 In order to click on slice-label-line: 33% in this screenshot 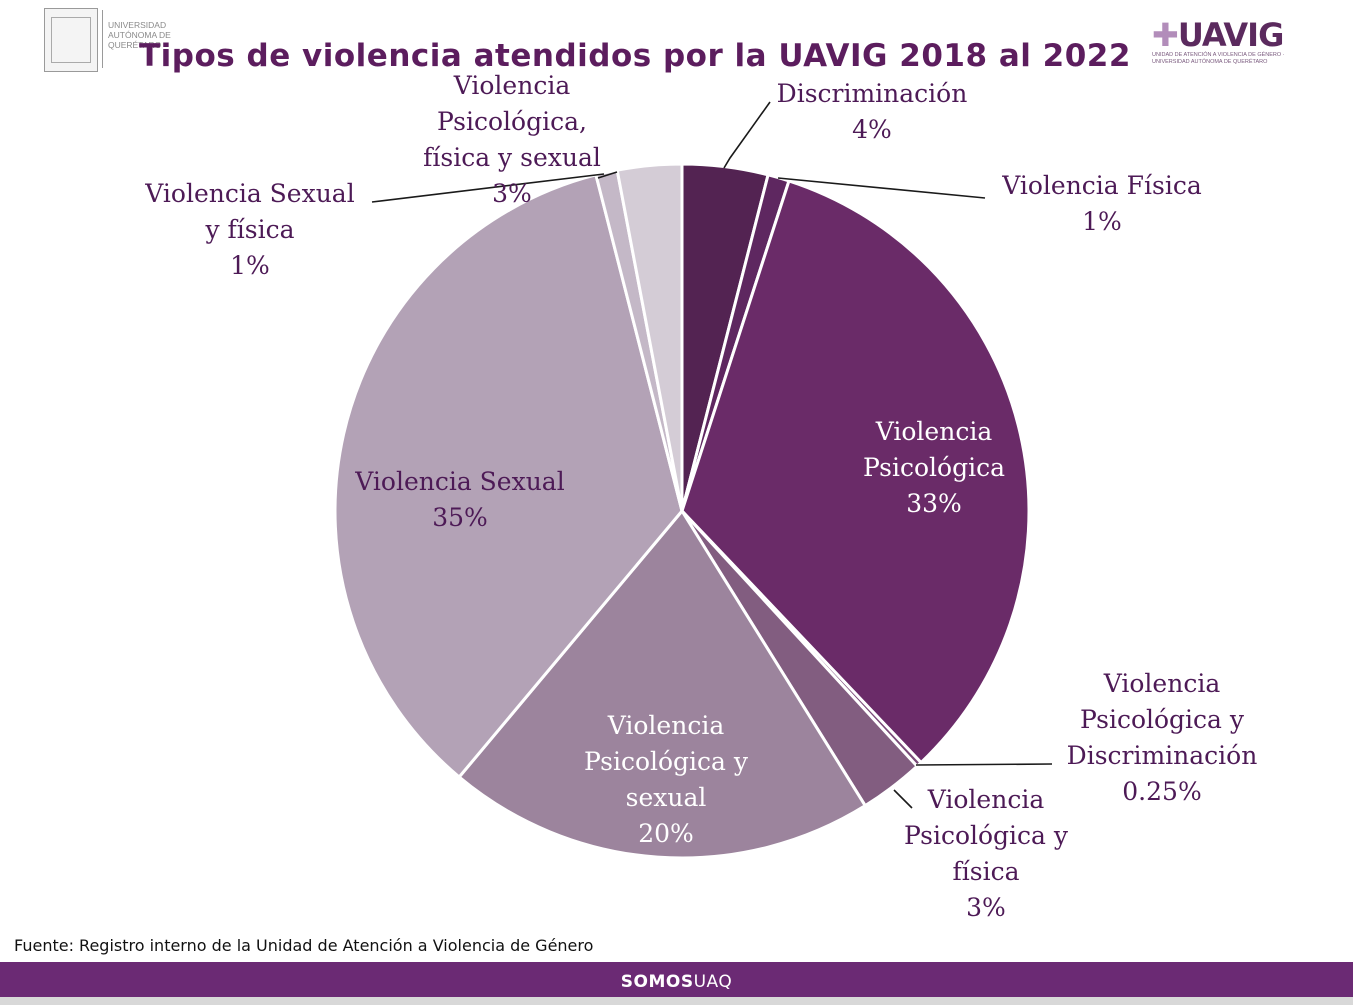, I will do `click(934, 503)`.